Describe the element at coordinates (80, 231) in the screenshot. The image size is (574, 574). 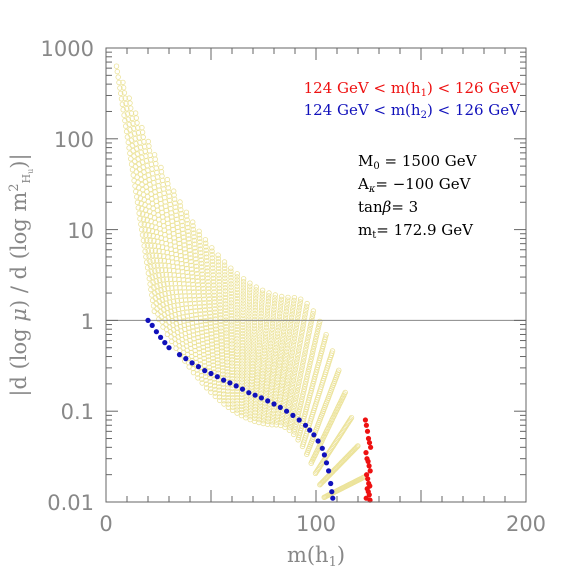
I see `y-tick-label: 10` at that location.